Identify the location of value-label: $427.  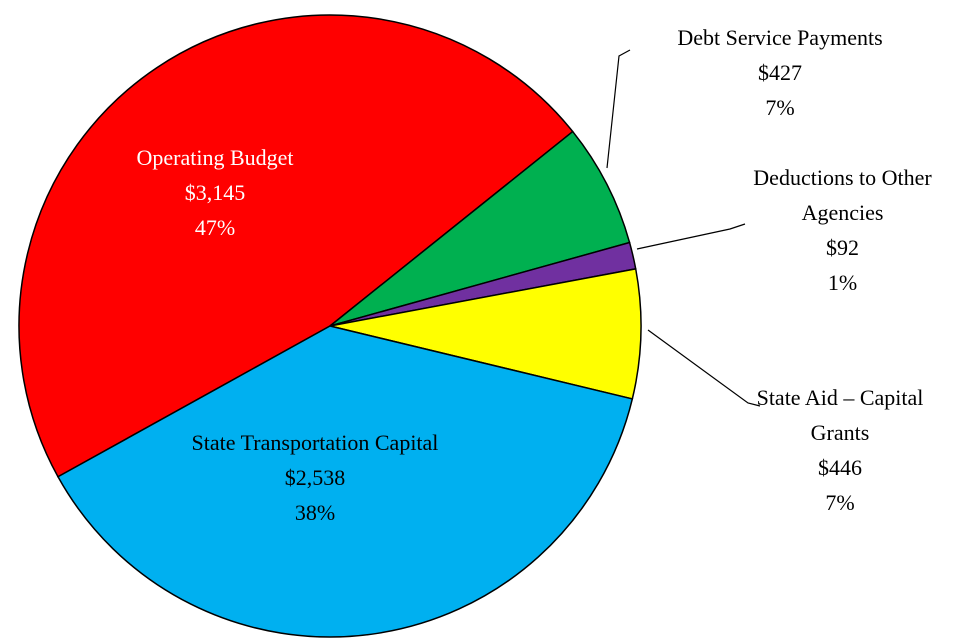
(780, 72).